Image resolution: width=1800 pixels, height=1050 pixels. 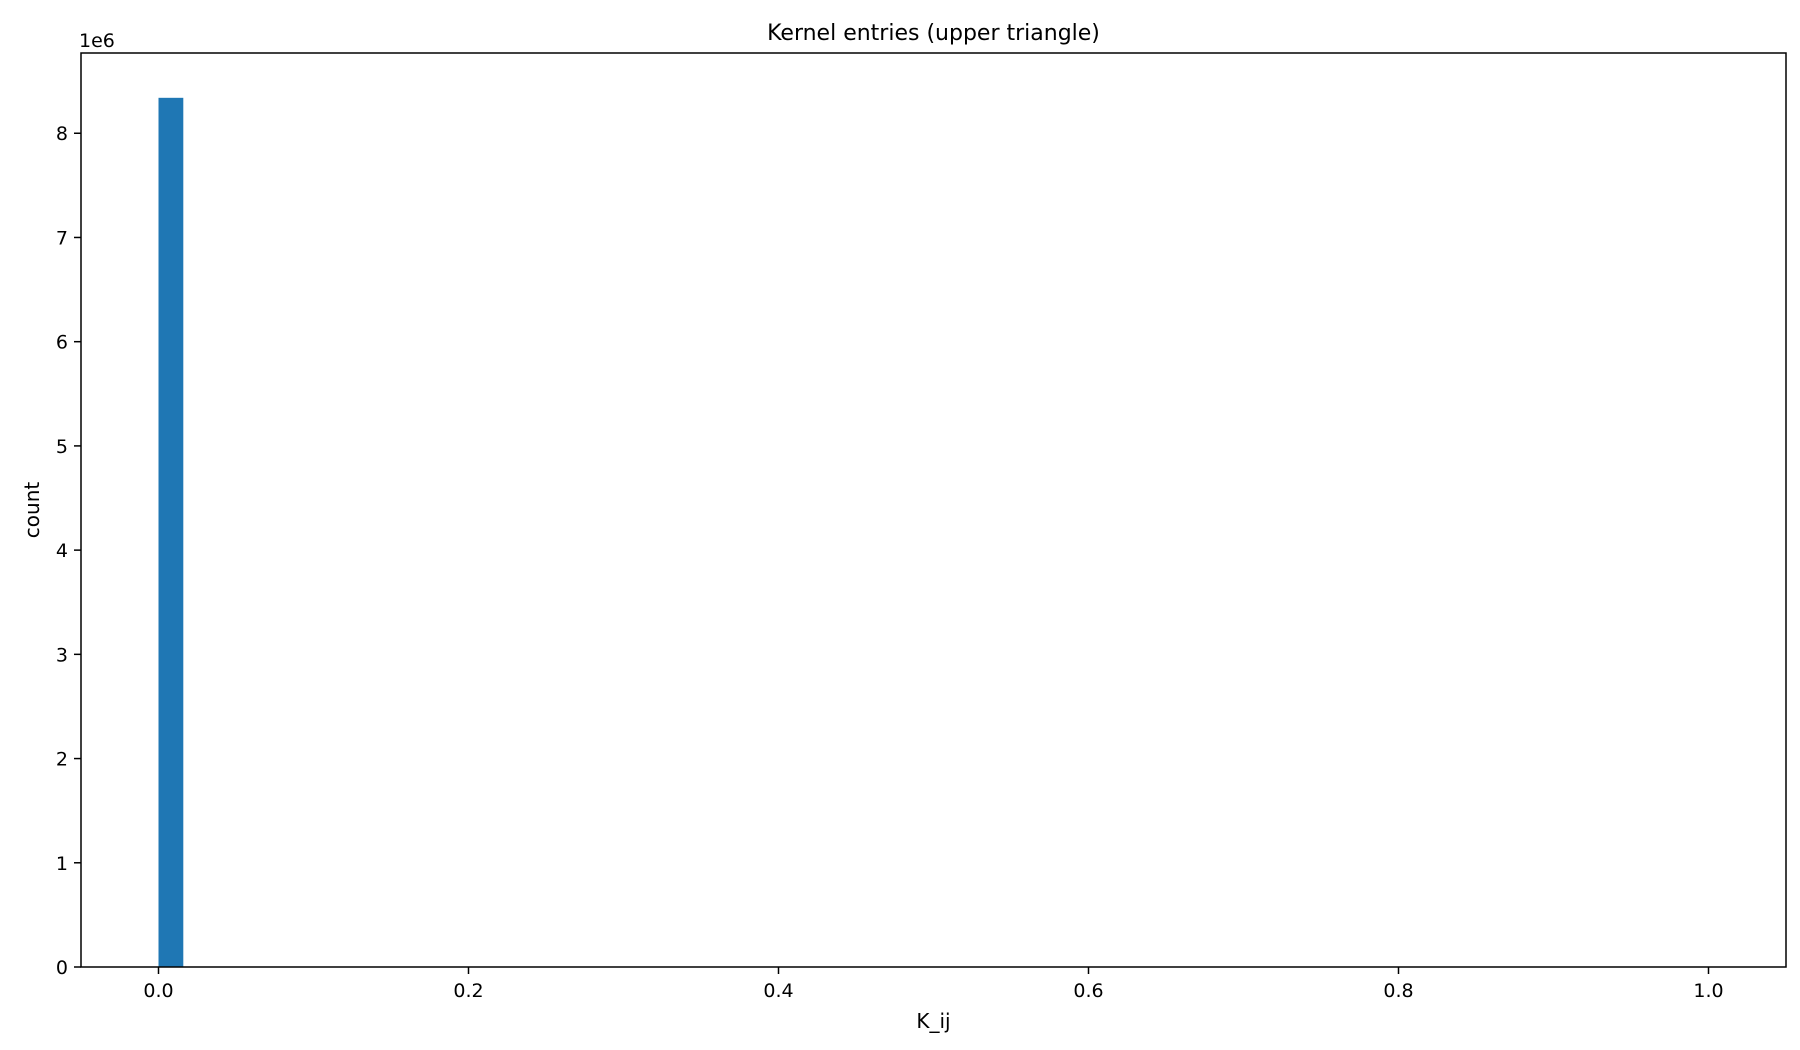 What do you see at coordinates (1708, 991) in the screenshot?
I see `x-tick-label: 1.0` at bounding box center [1708, 991].